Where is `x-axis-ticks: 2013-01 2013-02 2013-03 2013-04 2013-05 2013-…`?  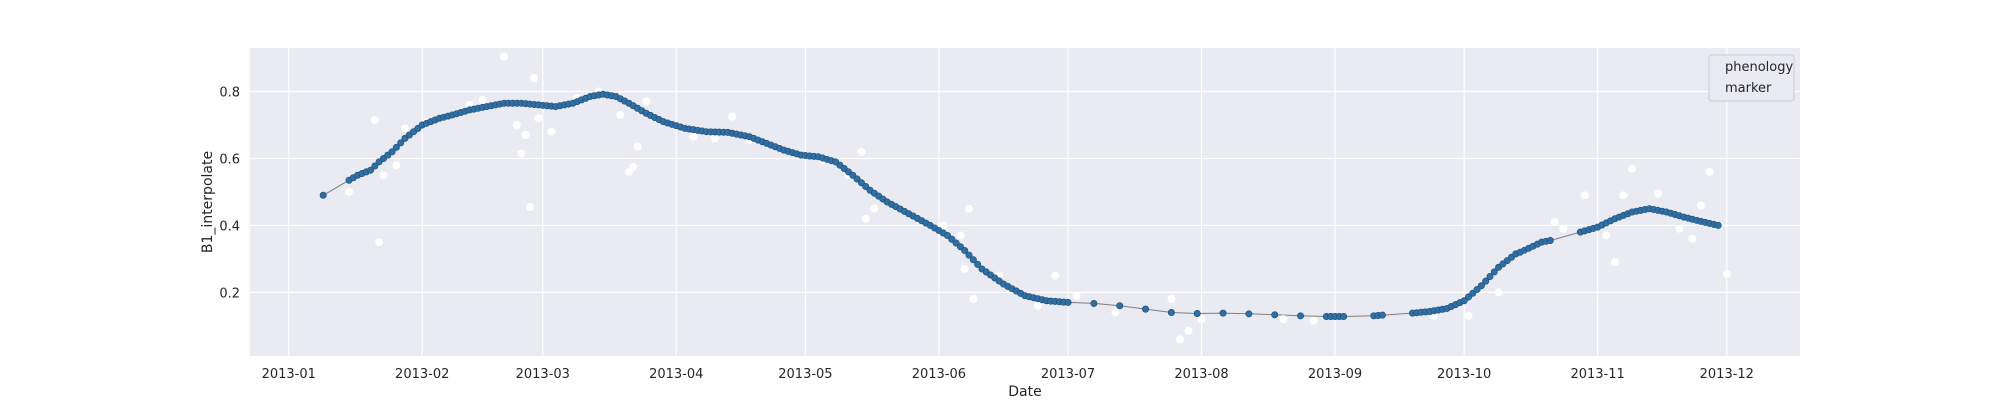 x-axis-ticks: 2013-01 2013-02 2013-03 2013-04 2013-05 2013-… is located at coordinates (1008, 374).